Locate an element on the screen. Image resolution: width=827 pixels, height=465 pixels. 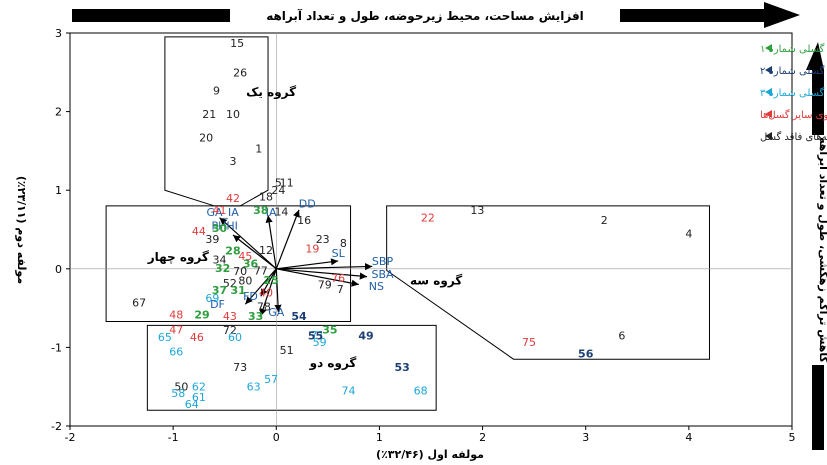
x-tick-label: 3 is located at coordinates (585, 437).